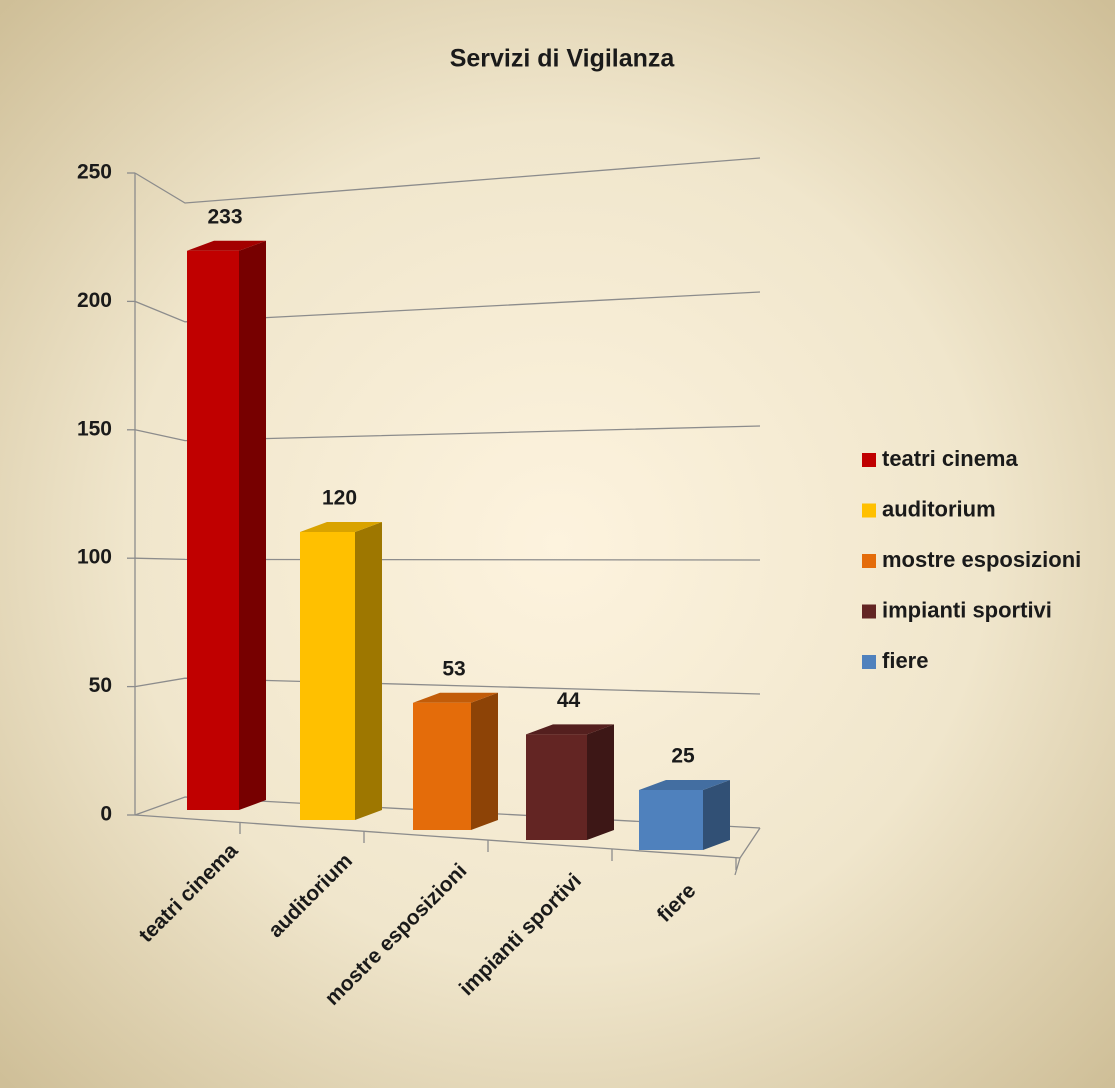 This screenshot has width=1115, height=1088. What do you see at coordinates (569, 700) in the screenshot?
I see `value-label: 44` at bounding box center [569, 700].